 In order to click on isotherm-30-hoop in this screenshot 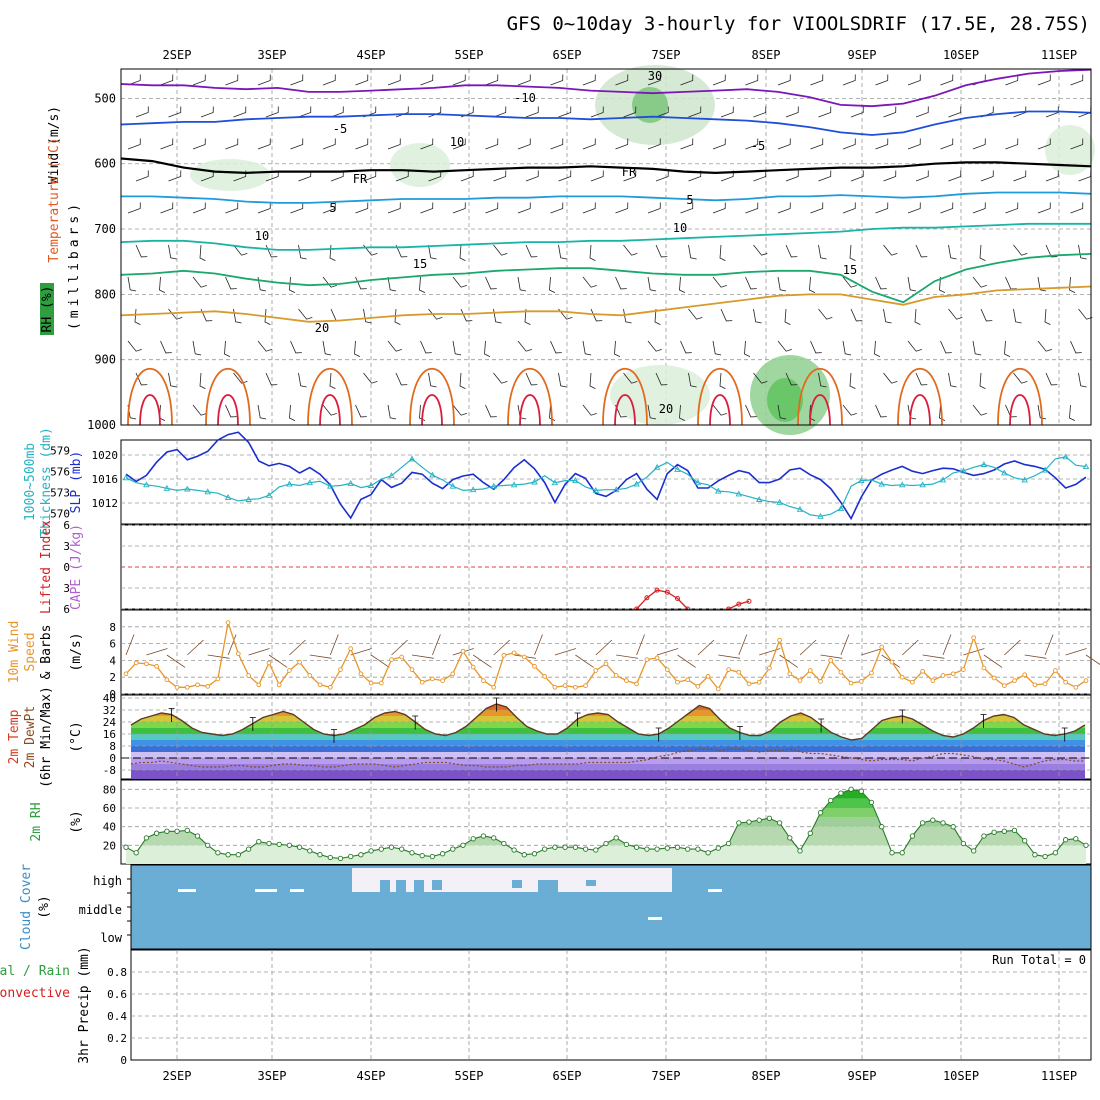, I will do `click(1020, 410)`.